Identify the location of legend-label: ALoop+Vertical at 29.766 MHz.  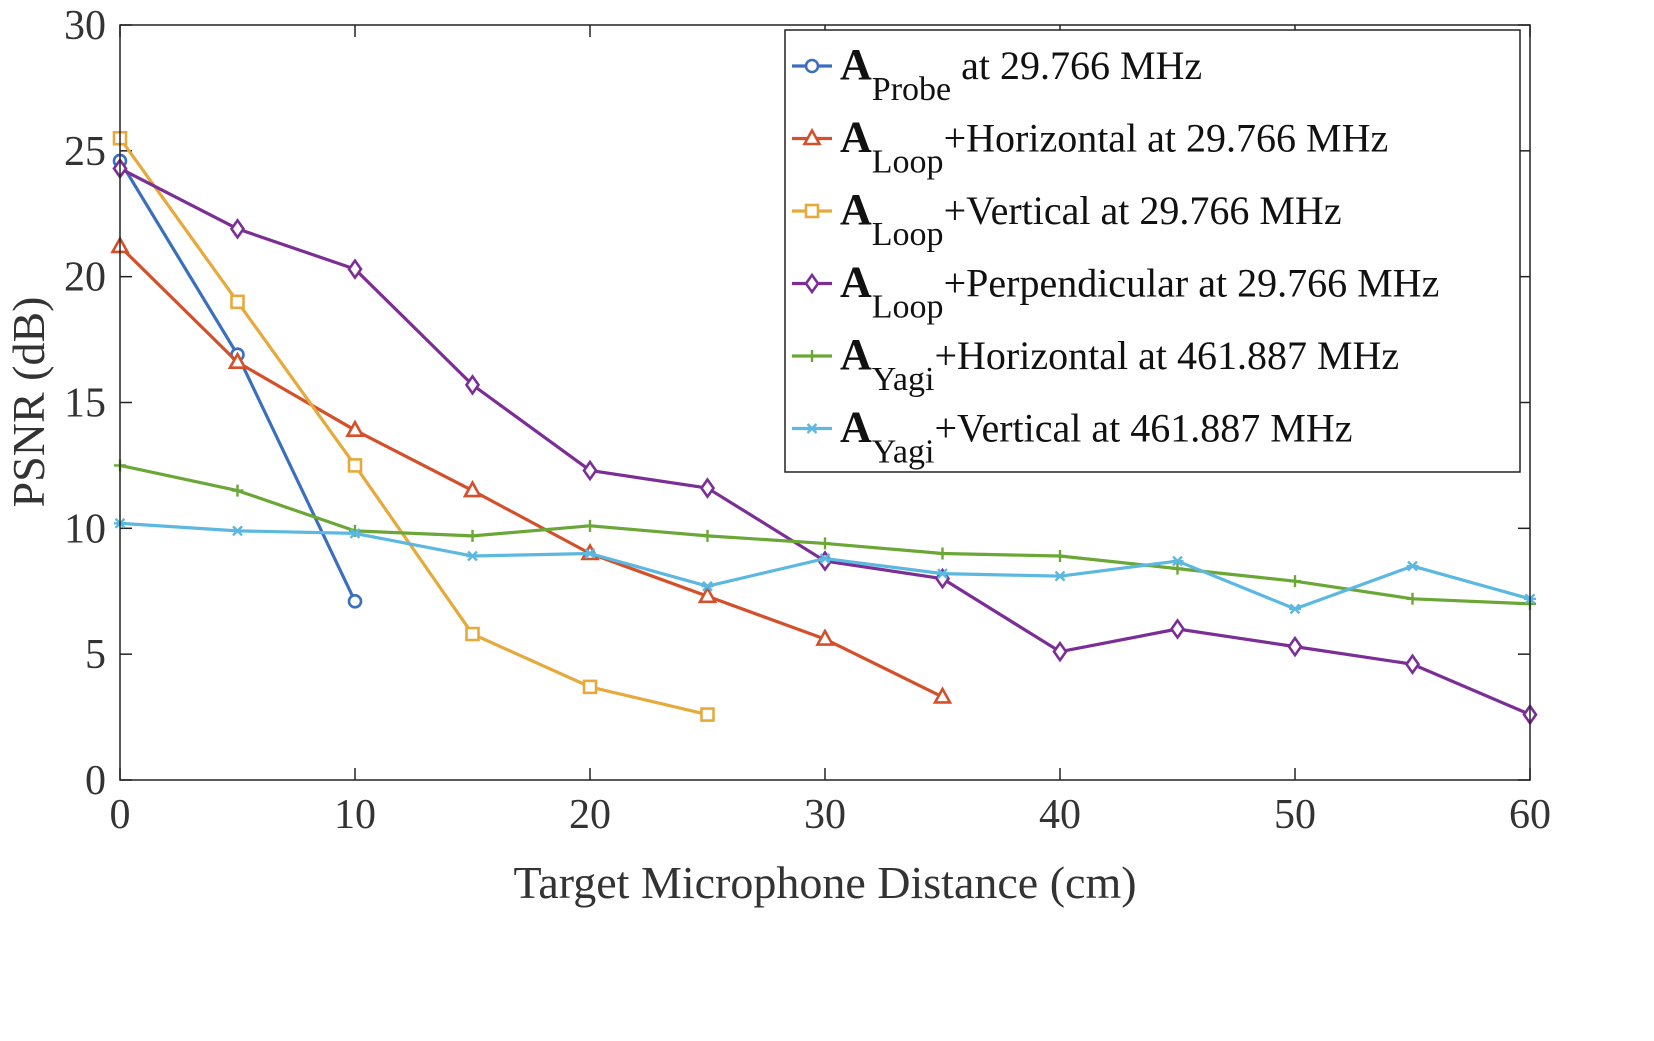
(1091, 219).